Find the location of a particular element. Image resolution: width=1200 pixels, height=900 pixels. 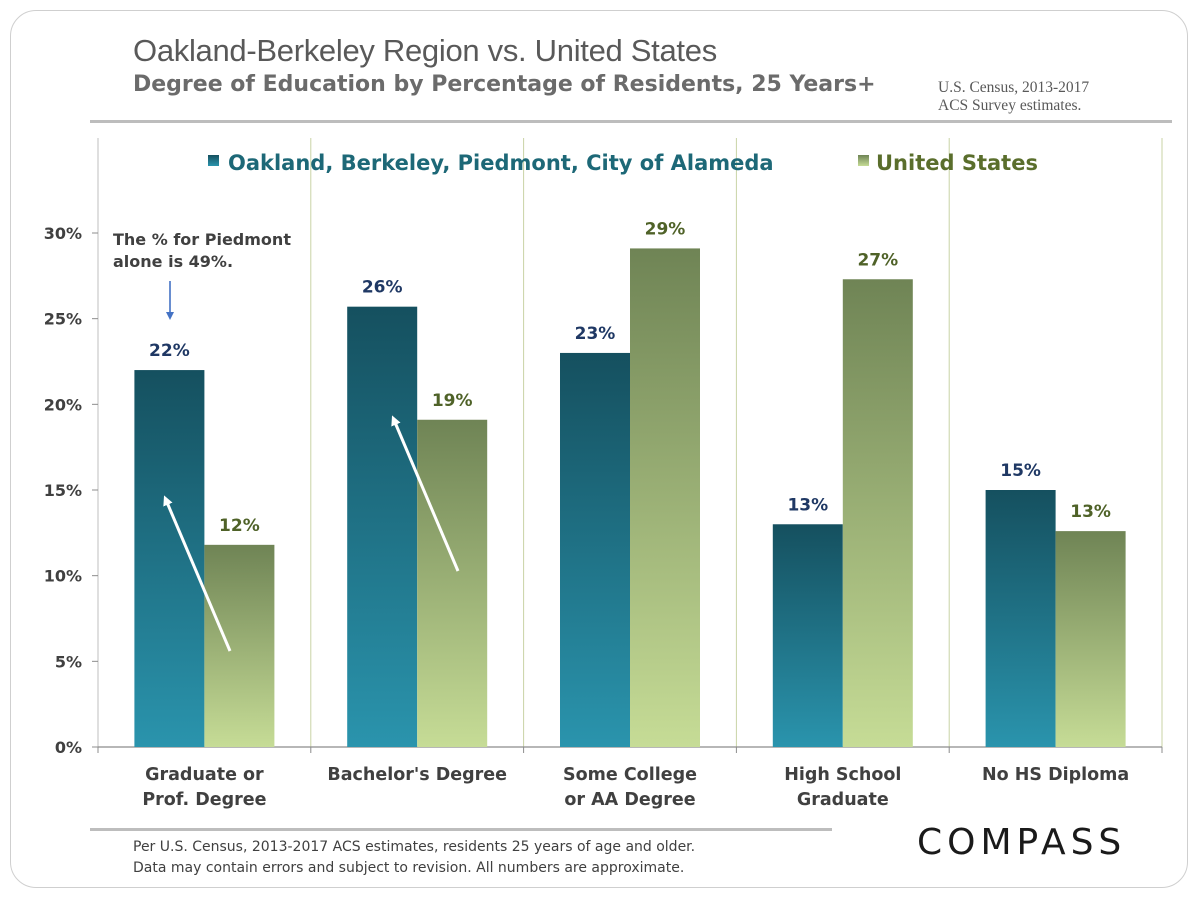

data-label-series-2: 19% is located at coordinates (452, 401).